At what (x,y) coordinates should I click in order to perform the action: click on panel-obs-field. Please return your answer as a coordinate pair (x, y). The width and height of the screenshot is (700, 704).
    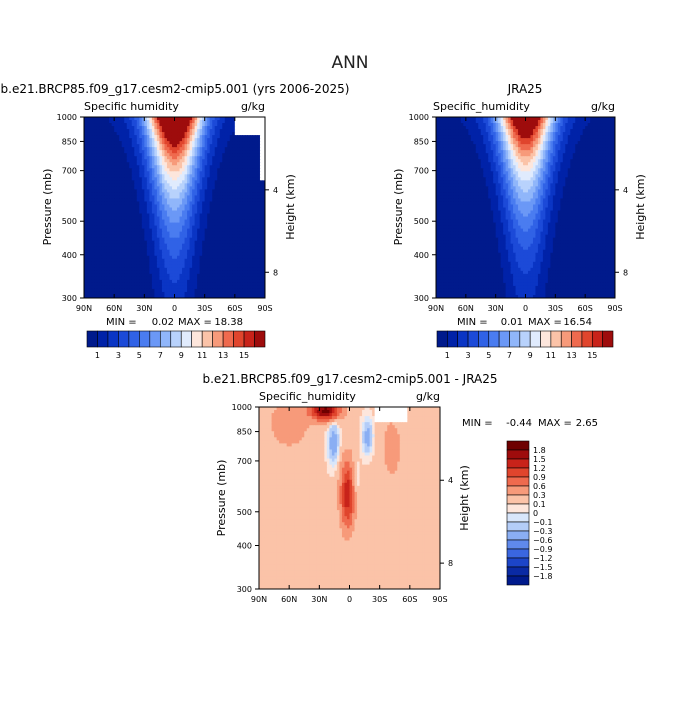
    Looking at the image, I should click on (526, 208).